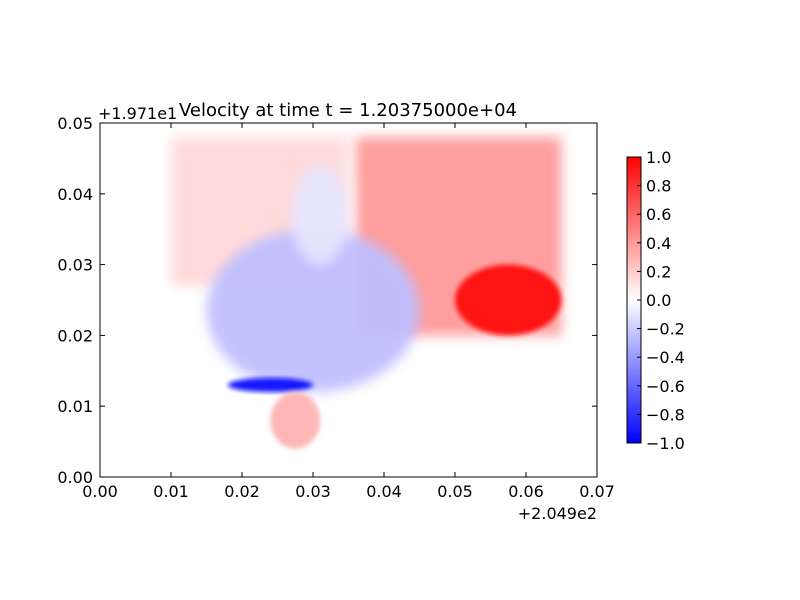 The image size is (800, 600). What do you see at coordinates (665, 414) in the screenshot?
I see `colorbar-tick-label: −0.8` at bounding box center [665, 414].